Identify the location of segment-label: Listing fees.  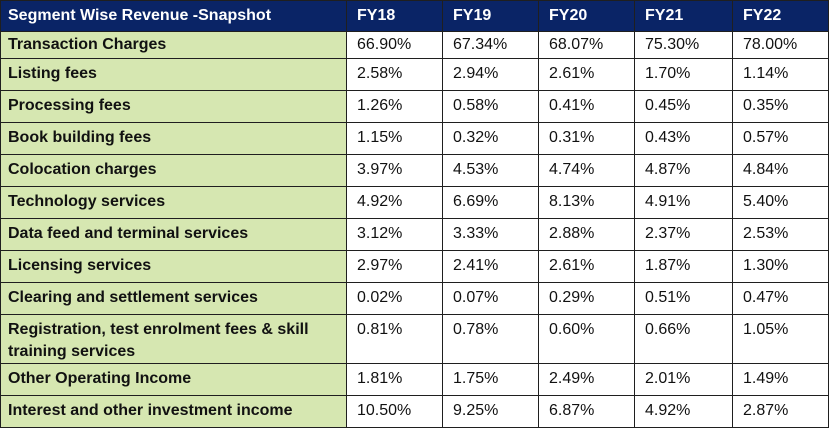
(173, 74).